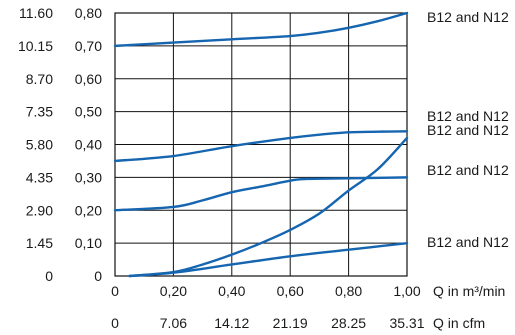 This screenshot has height=335, width=515. What do you see at coordinates (290, 291) in the screenshot?
I see `x-tick-label: 0,60` at bounding box center [290, 291].